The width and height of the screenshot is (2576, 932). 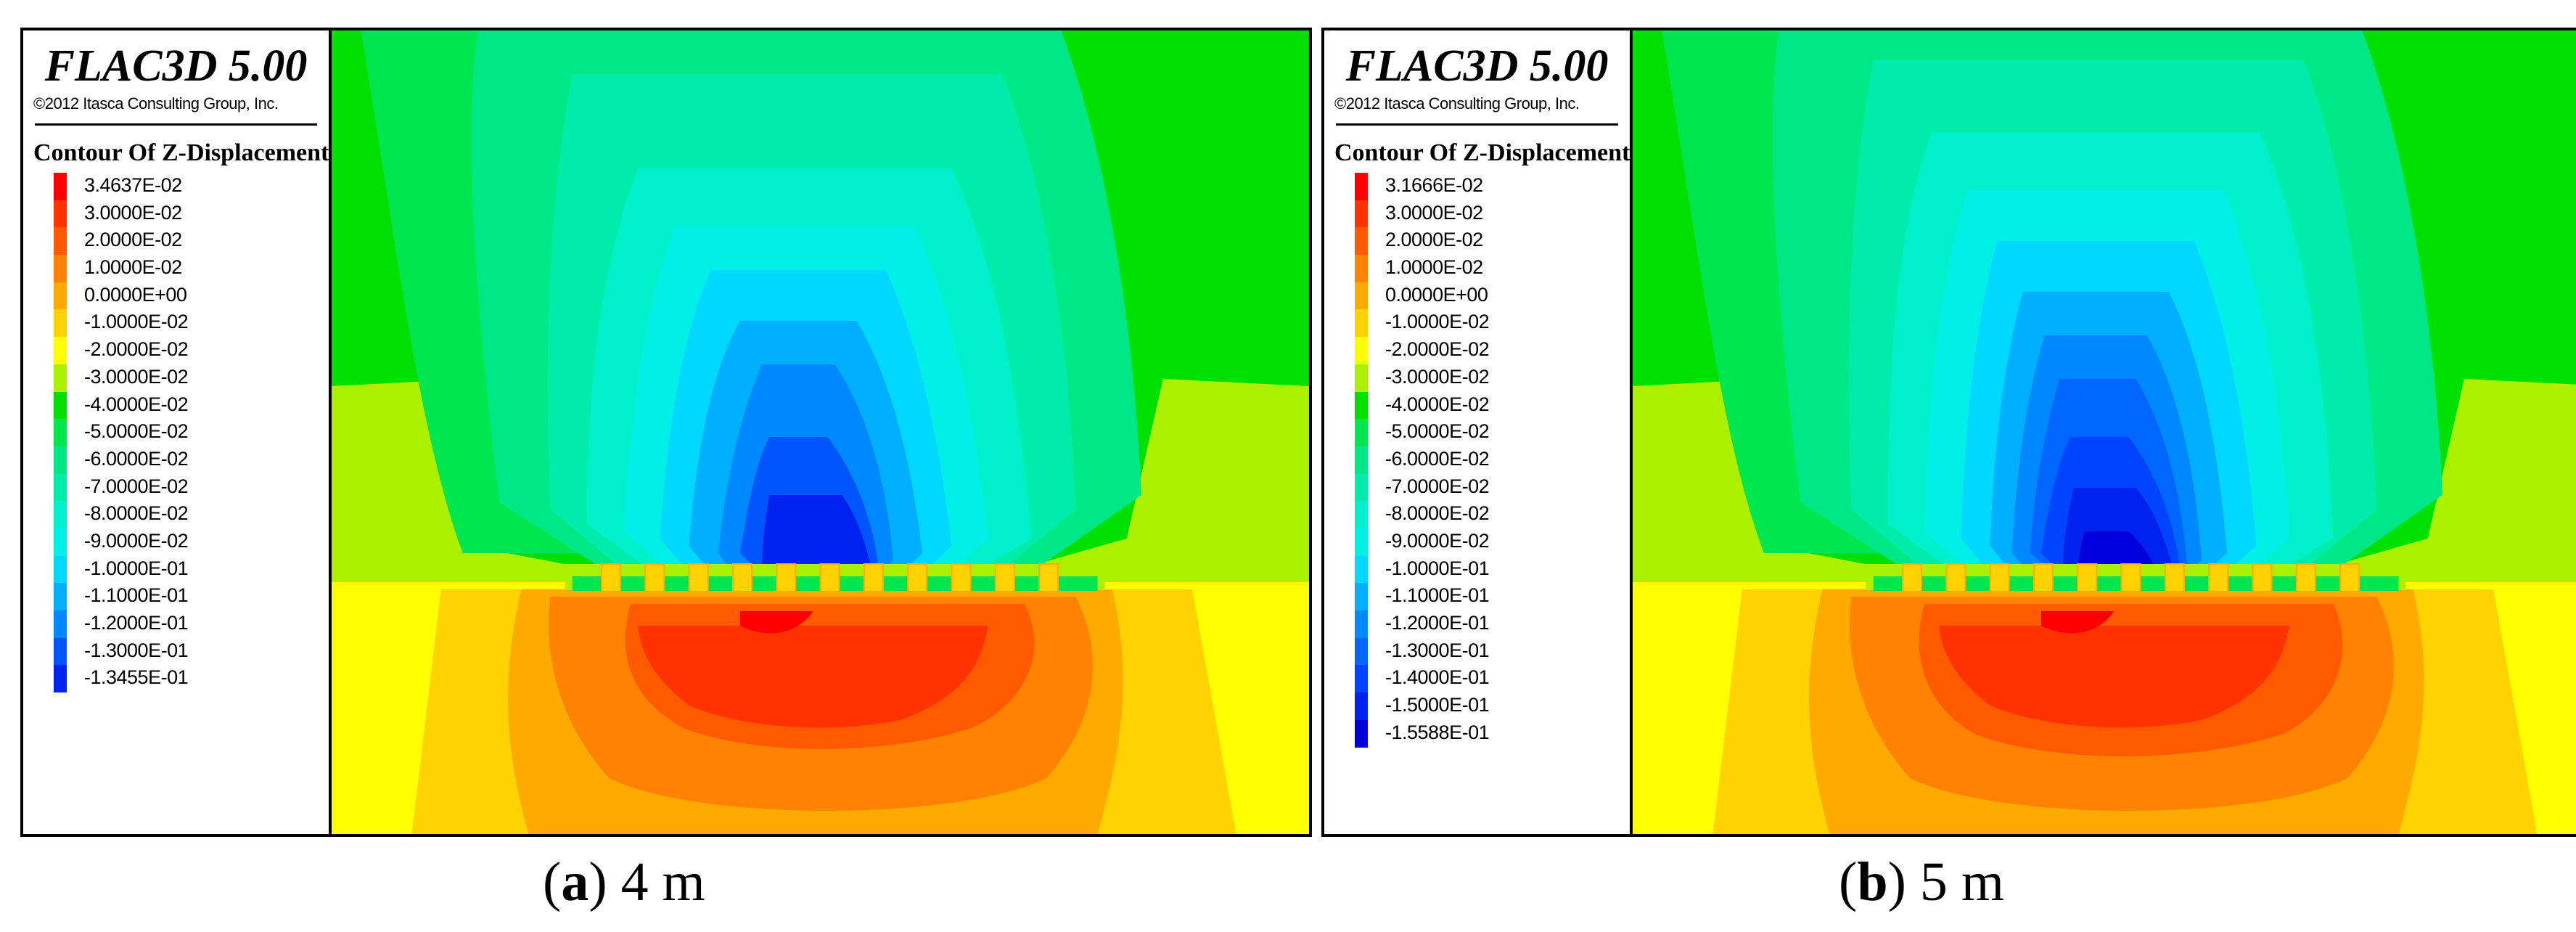 I want to click on caption-letter: b, so click(x=1872, y=882).